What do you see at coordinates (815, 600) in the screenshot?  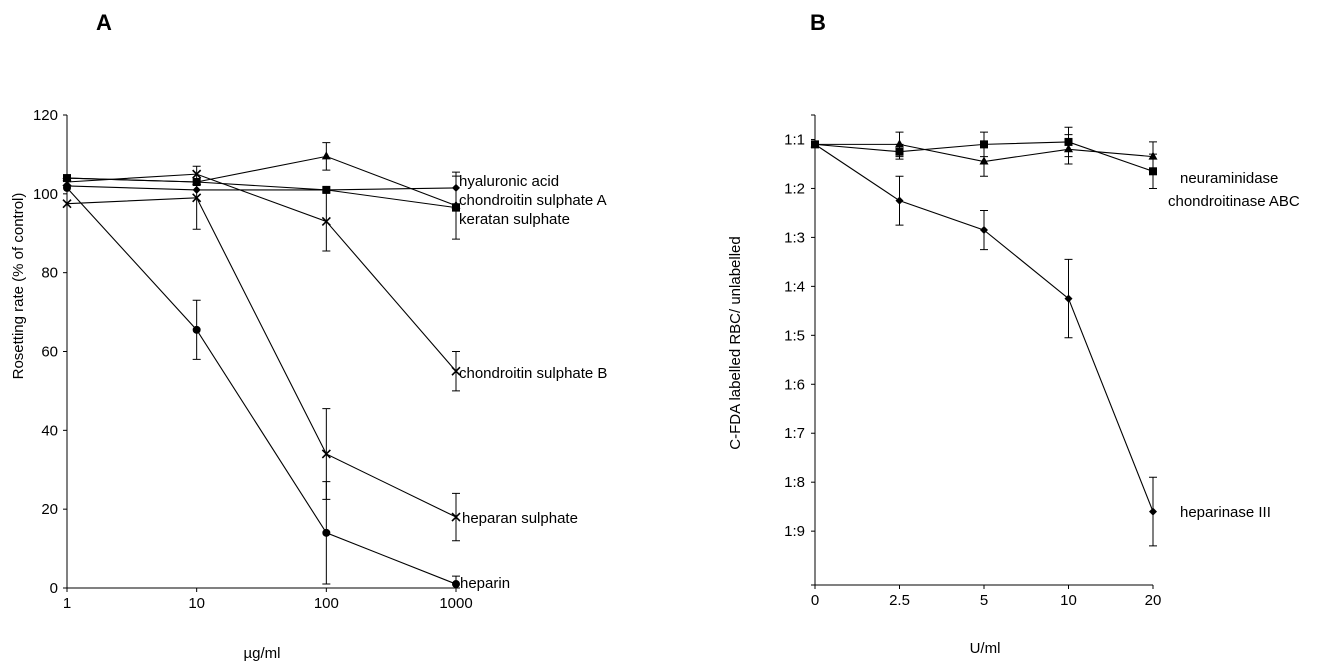 I see `panel-b-x-tick-label: 0` at bounding box center [815, 600].